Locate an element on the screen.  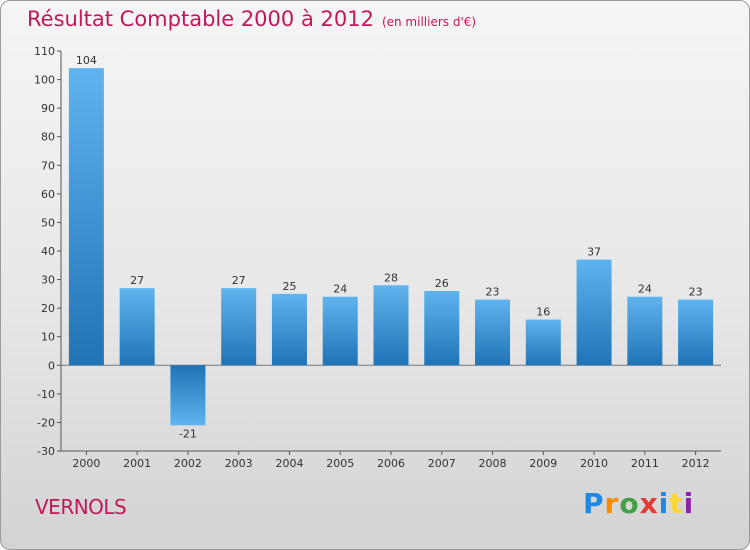
y-tick-label: 30 is located at coordinates (48, 280).